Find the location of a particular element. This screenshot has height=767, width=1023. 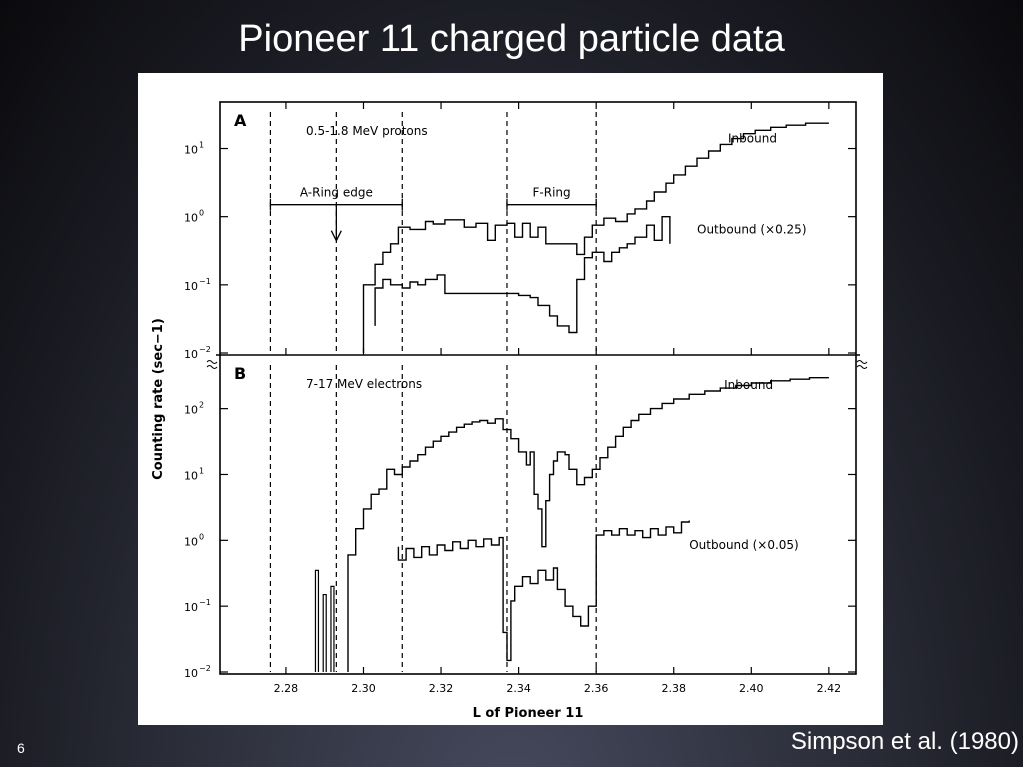

x-tick-label: 2.32 is located at coordinates (441, 688).